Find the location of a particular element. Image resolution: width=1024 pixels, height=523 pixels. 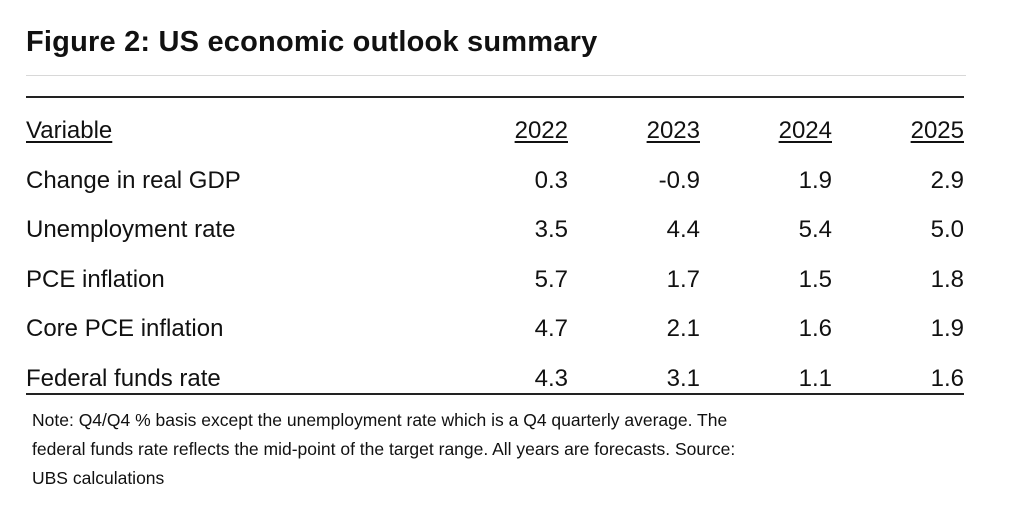

table-cell: 4.3 is located at coordinates (551, 378).